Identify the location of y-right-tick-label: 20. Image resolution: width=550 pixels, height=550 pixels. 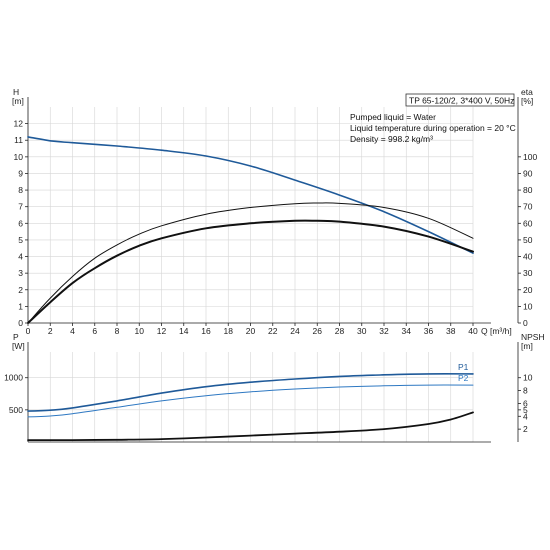
(528, 290).